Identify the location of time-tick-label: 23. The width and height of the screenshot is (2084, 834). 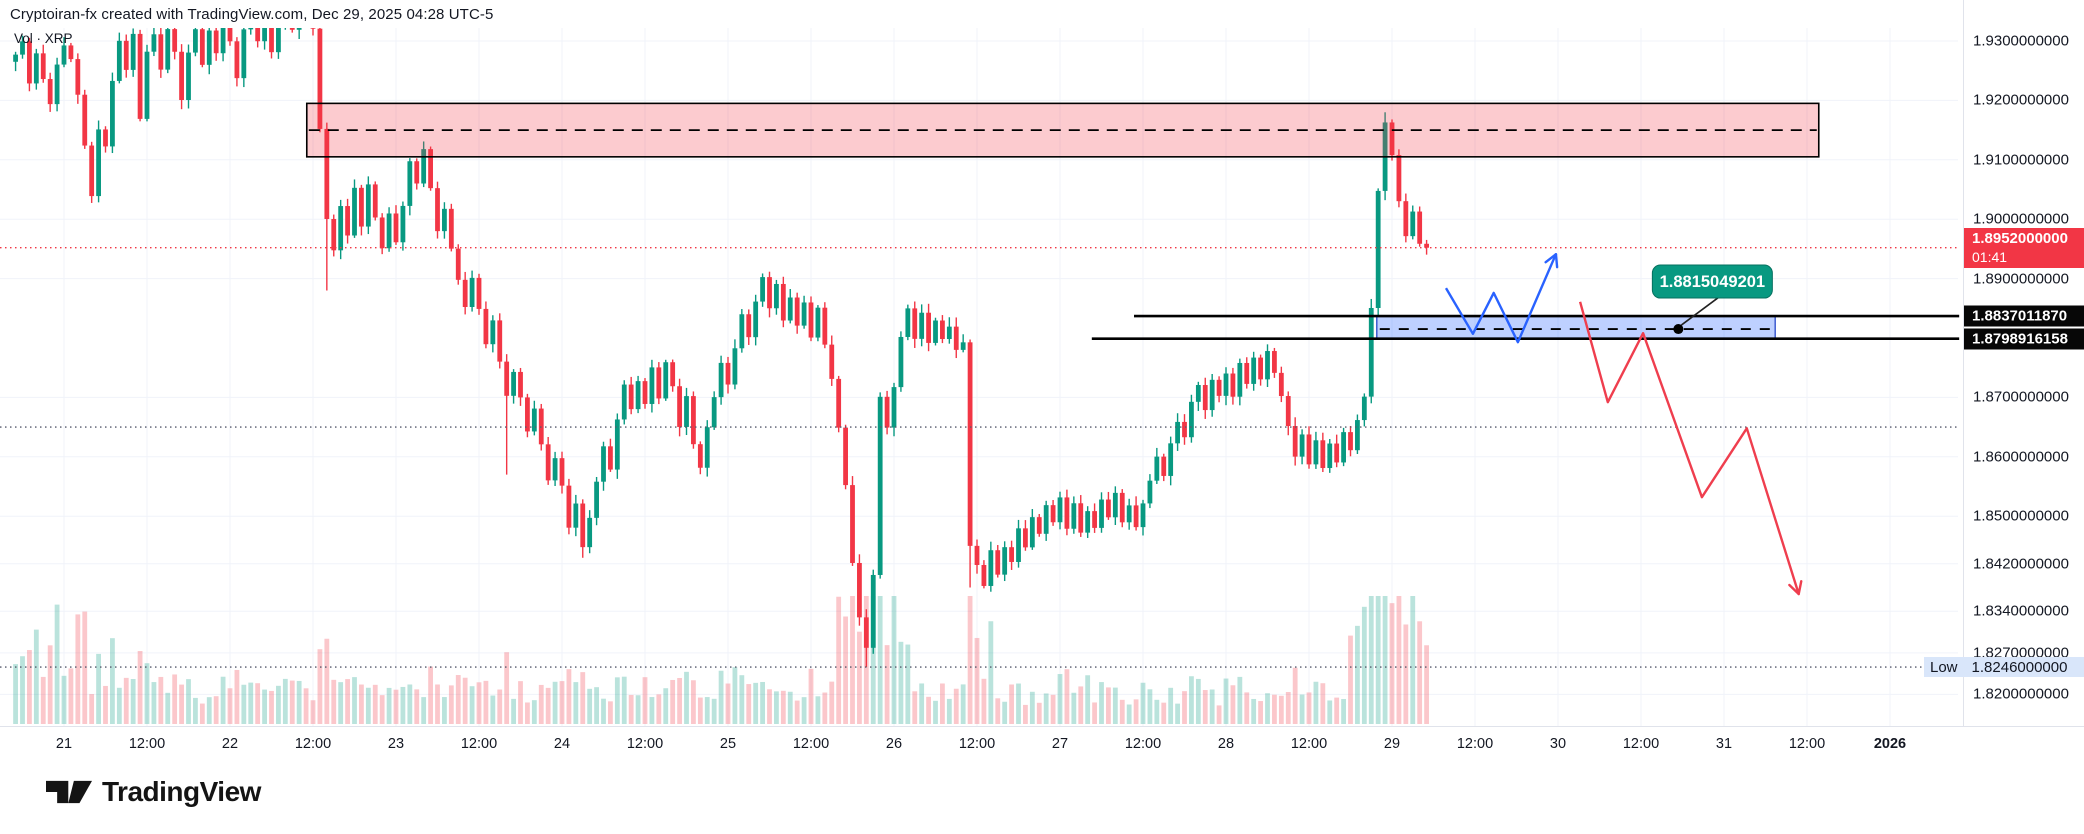
(396, 744).